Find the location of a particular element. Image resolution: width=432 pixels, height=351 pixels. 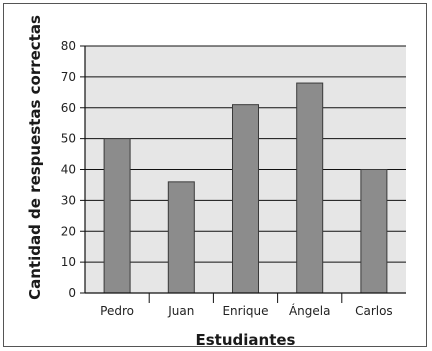

x-tick-label: Pedro is located at coordinates (117, 311).